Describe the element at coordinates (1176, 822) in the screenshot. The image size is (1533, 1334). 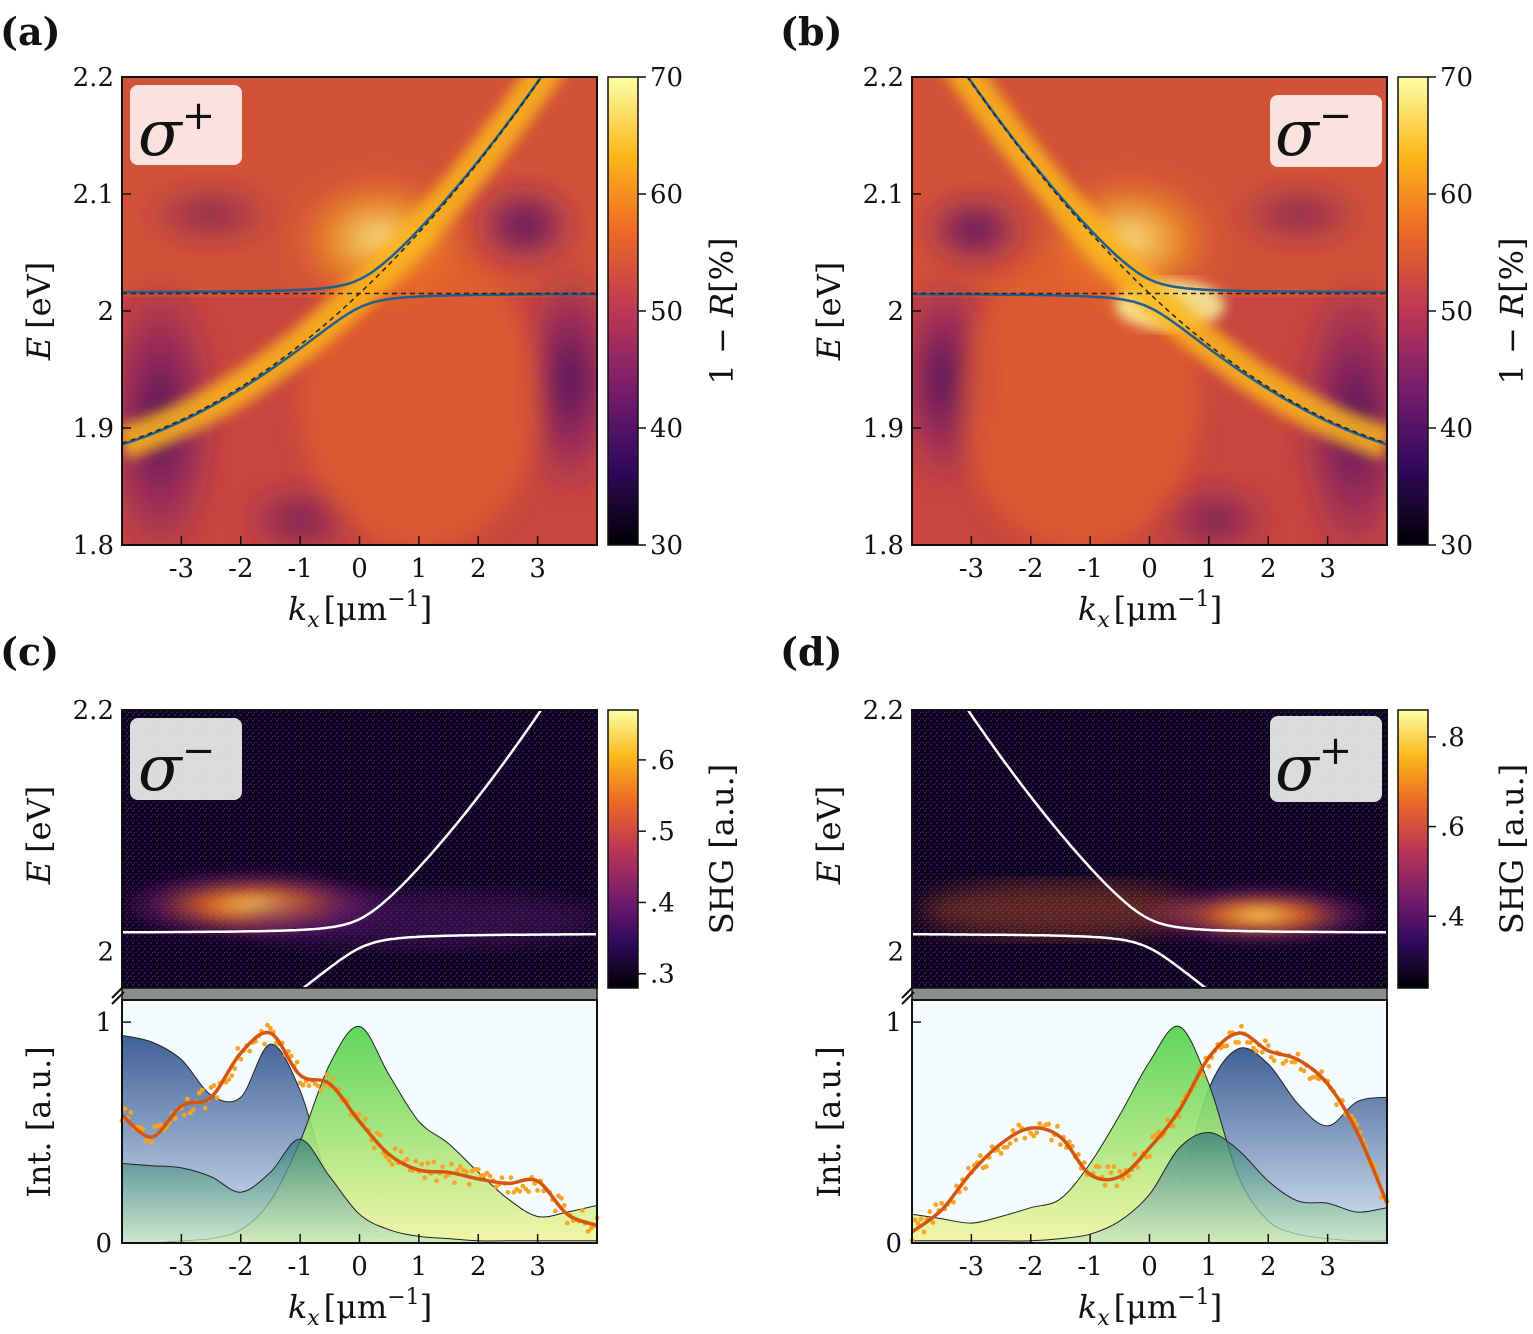
I see `shg-polariton-upper-d` at that location.